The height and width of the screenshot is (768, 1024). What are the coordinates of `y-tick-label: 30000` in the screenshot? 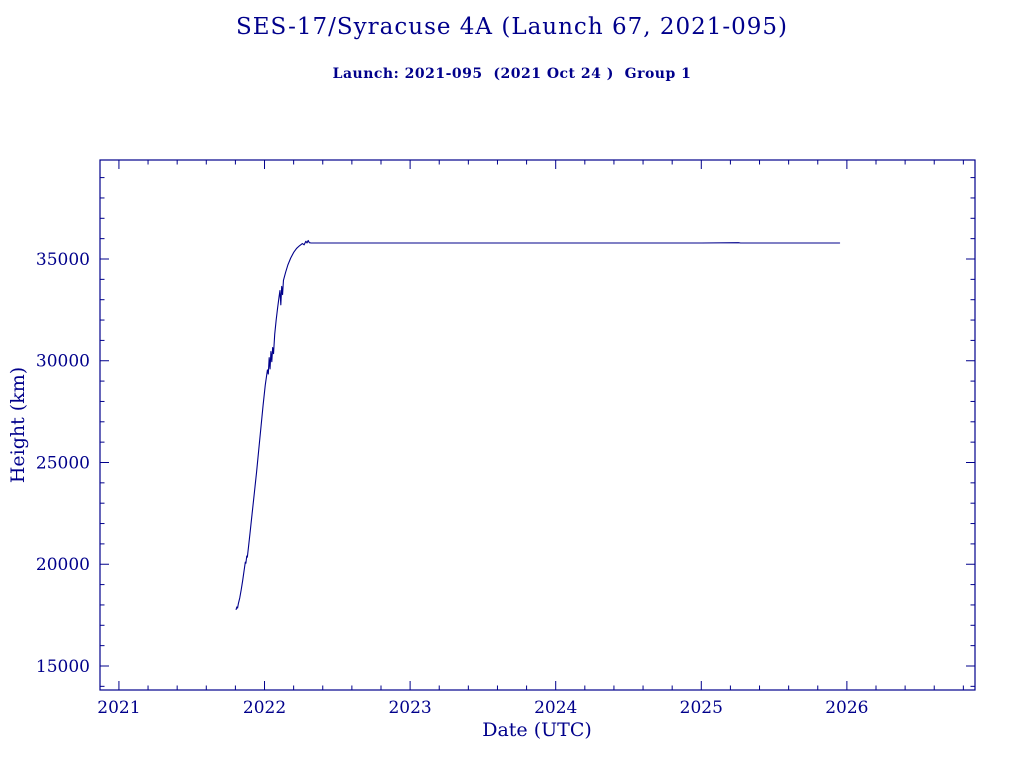 It's located at (63, 362).